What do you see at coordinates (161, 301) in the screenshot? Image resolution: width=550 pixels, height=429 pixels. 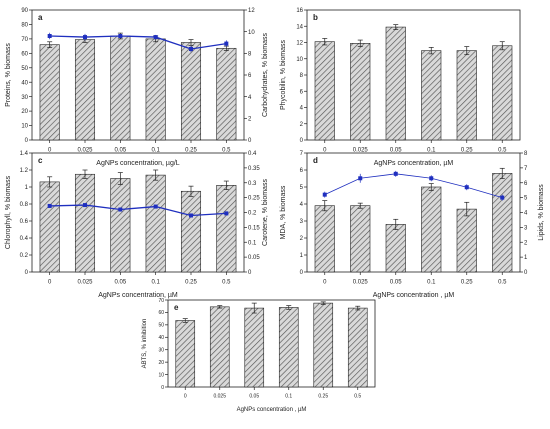 I see `y-tick-label: 70` at bounding box center [161, 301].